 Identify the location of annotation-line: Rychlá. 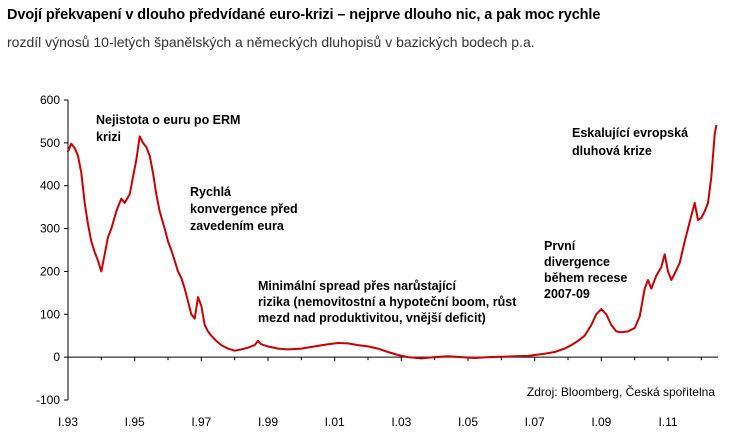
(210, 192).